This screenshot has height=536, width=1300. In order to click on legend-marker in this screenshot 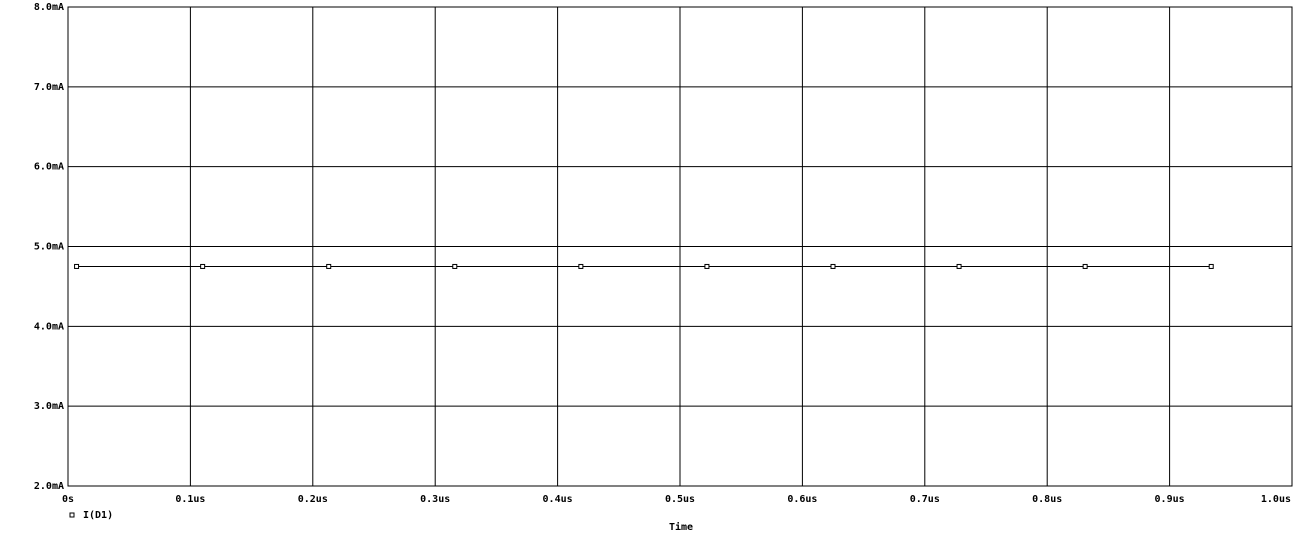, I will do `click(72, 515)`.